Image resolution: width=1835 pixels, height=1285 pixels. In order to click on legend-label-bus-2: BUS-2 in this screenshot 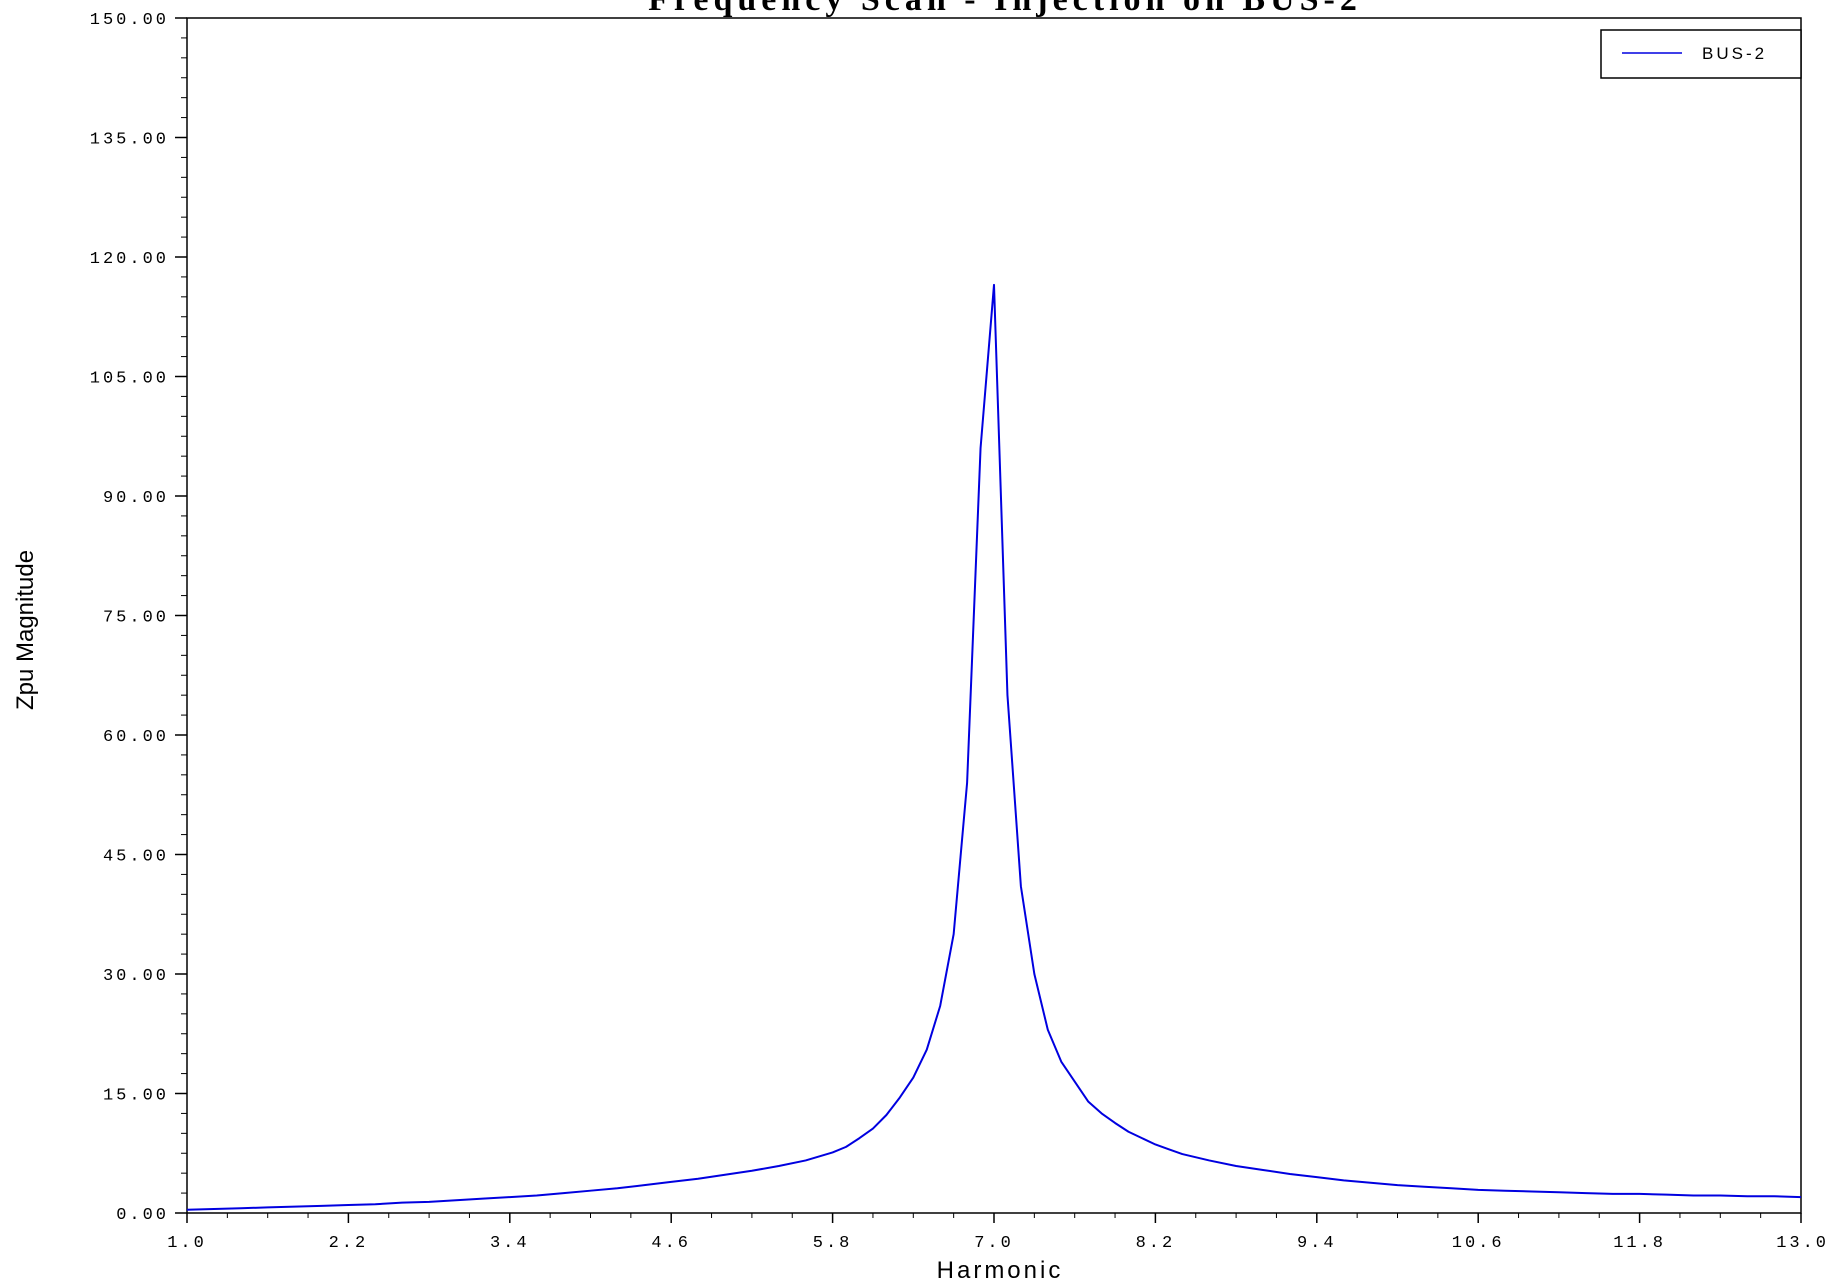, I will do `click(1734, 53)`.